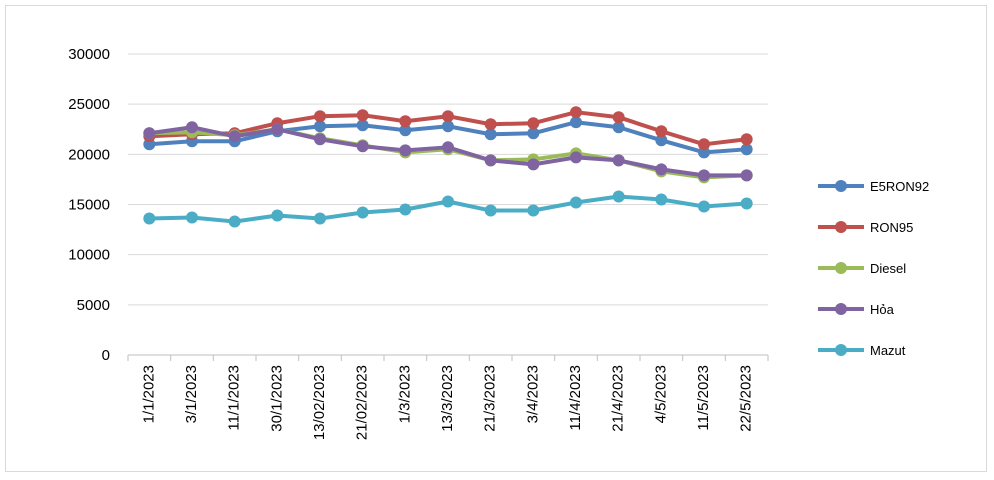 This screenshot has height=480, width=994. Describe the element at coordinates (106, 355) in the screenshot. I see `y-tick-label: 0` at that location.